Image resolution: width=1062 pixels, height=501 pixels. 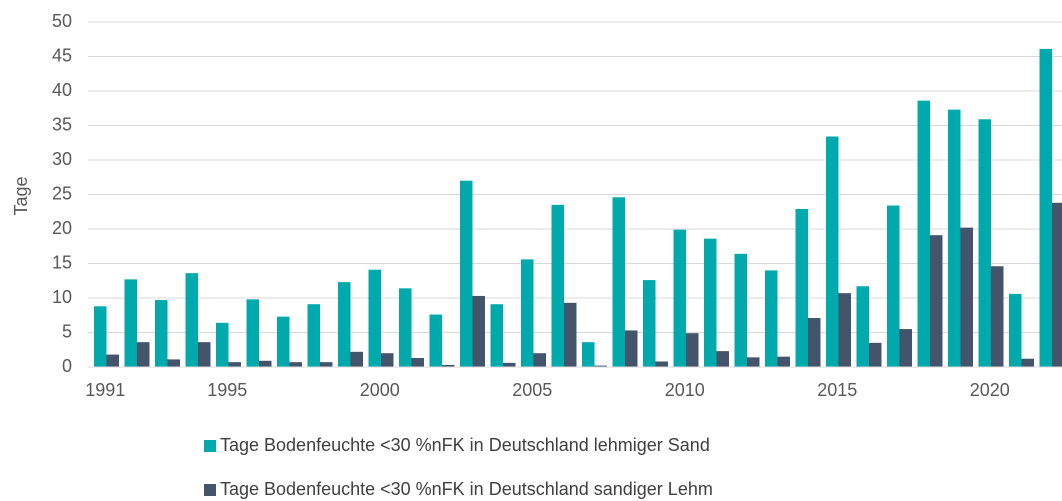 What do you see at coordinates (380, 390) in the screenshot?
I see `x-tick-label: 2000` at bounding box center [380, 390].